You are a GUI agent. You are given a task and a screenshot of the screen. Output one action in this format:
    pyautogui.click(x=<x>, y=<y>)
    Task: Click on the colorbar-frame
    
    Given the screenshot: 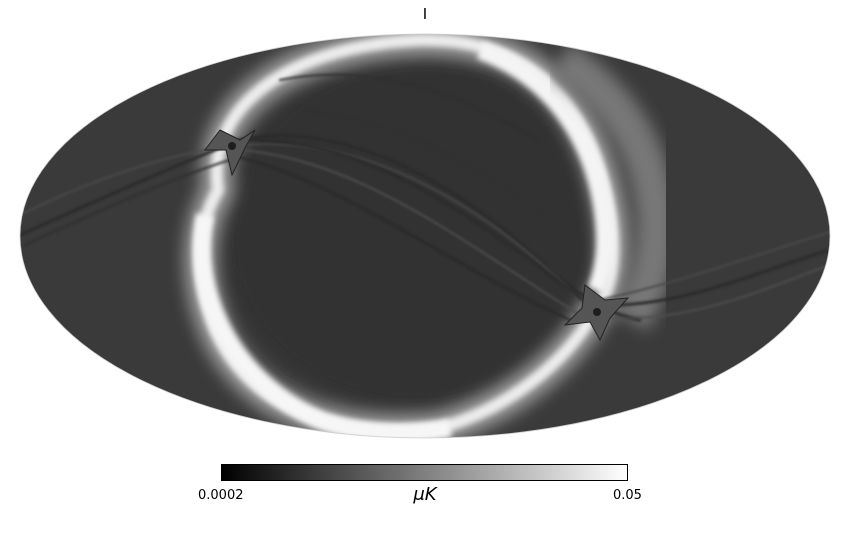 What is the action you would take?
    pyautogui.click(x=424, y=472)
    